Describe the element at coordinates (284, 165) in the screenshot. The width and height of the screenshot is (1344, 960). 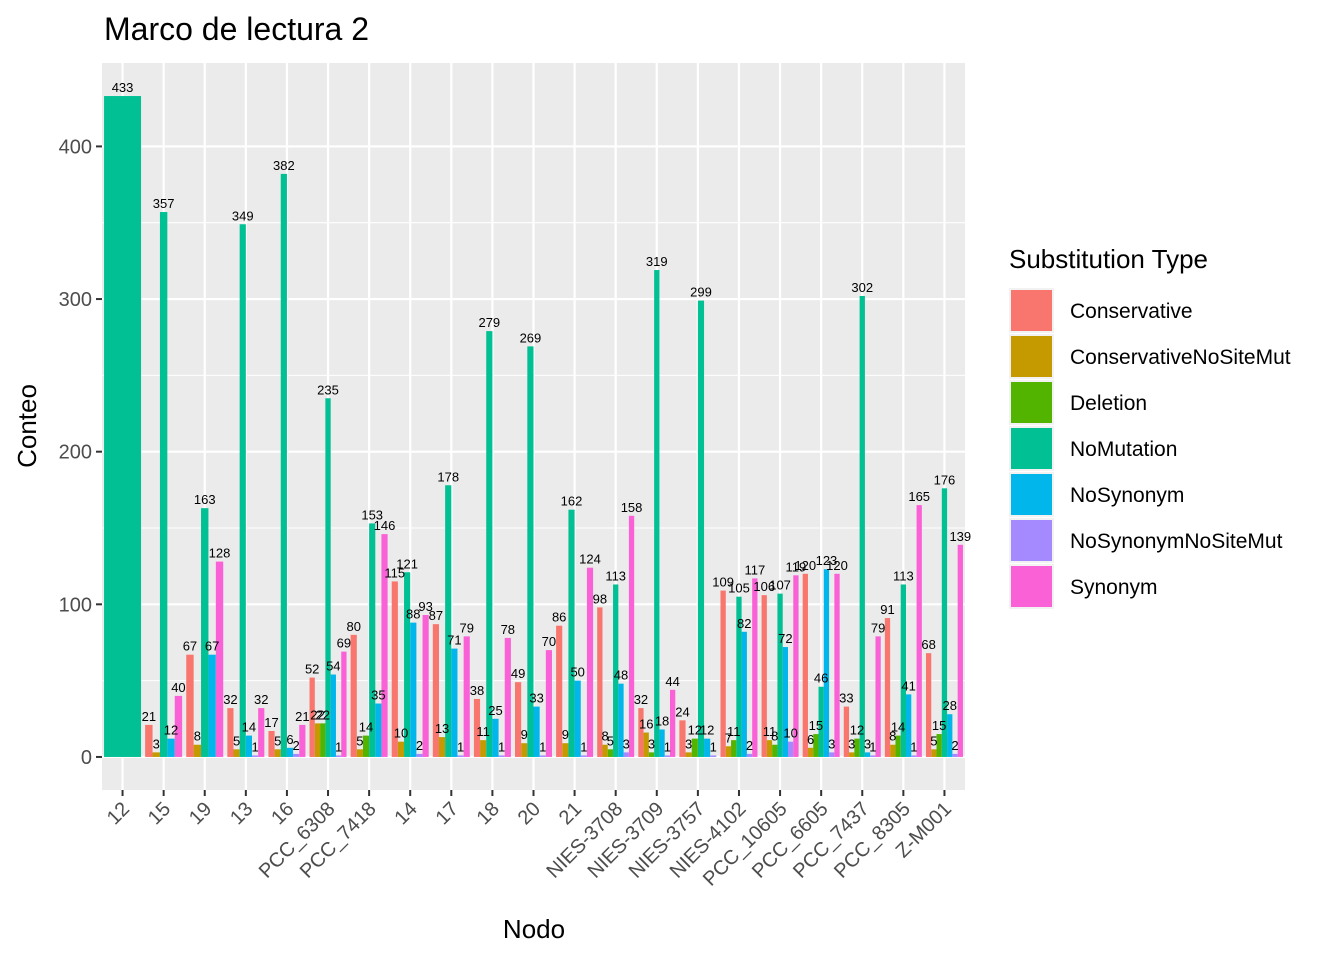
I see `bar-value-label: 382` at that location.